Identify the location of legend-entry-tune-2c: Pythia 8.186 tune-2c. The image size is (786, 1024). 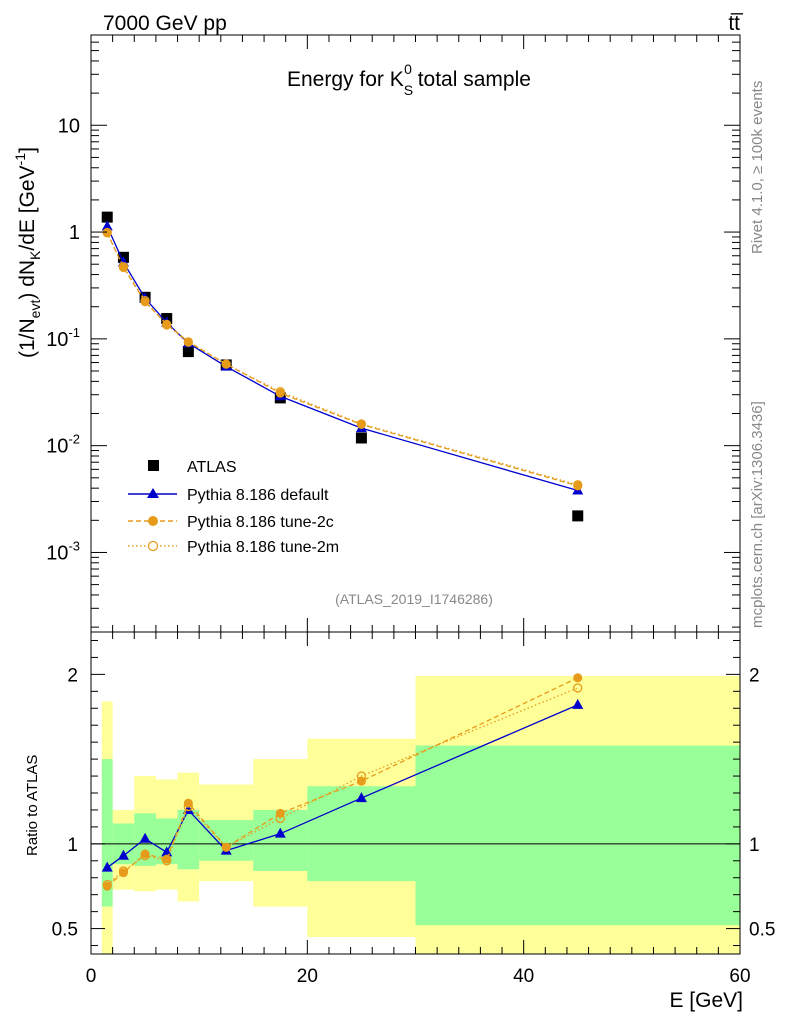
(231, 522).